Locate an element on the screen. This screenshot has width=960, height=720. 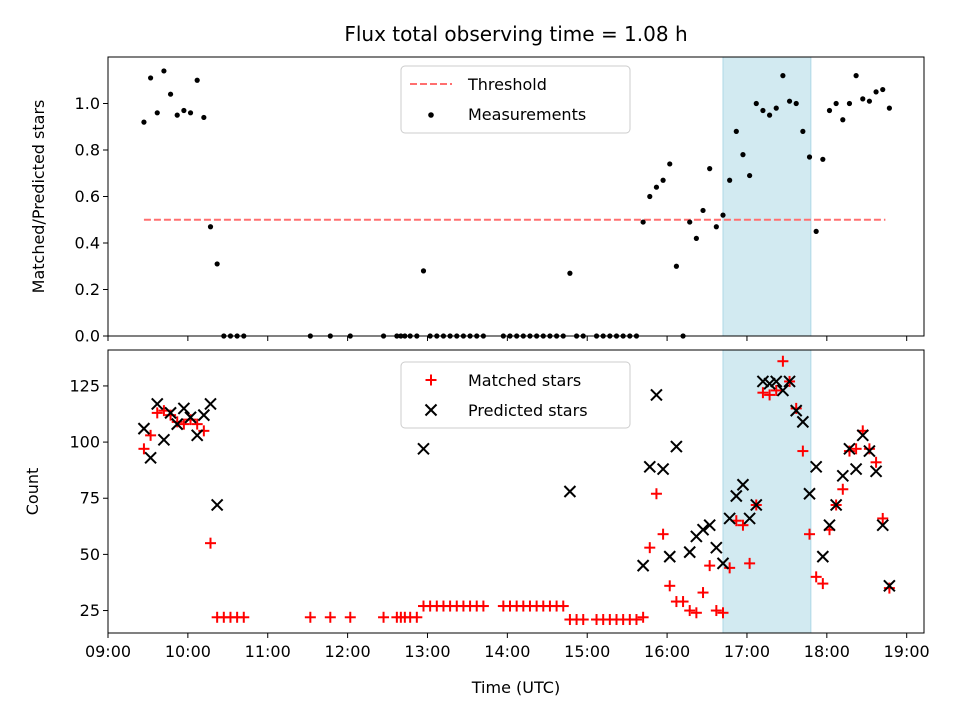
x-tick-label: 13:00 is located at coordinates (427, 651).